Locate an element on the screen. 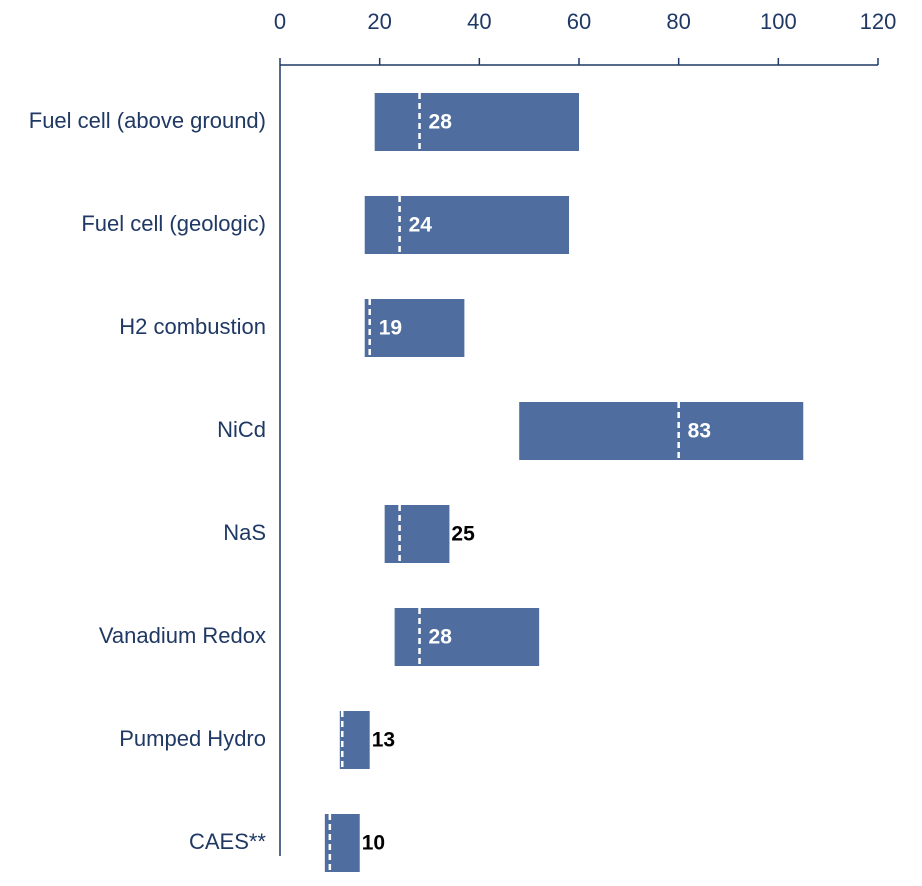  data-label: 13 is located at coordinates (383, 740).